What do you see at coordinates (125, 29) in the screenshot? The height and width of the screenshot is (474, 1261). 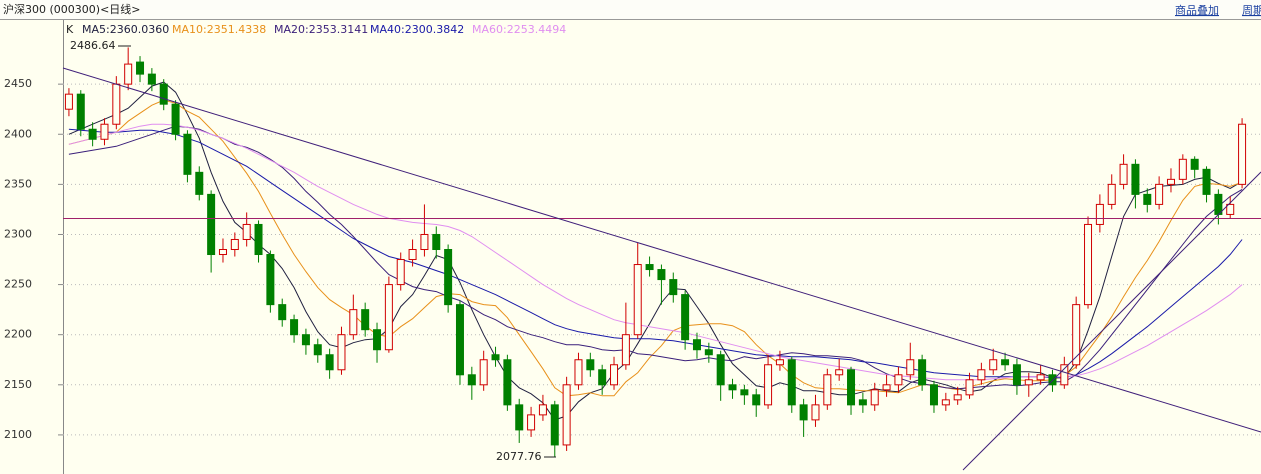 I see `legend-entry: MA5:2360.0360` at bounding box center [125, 29].